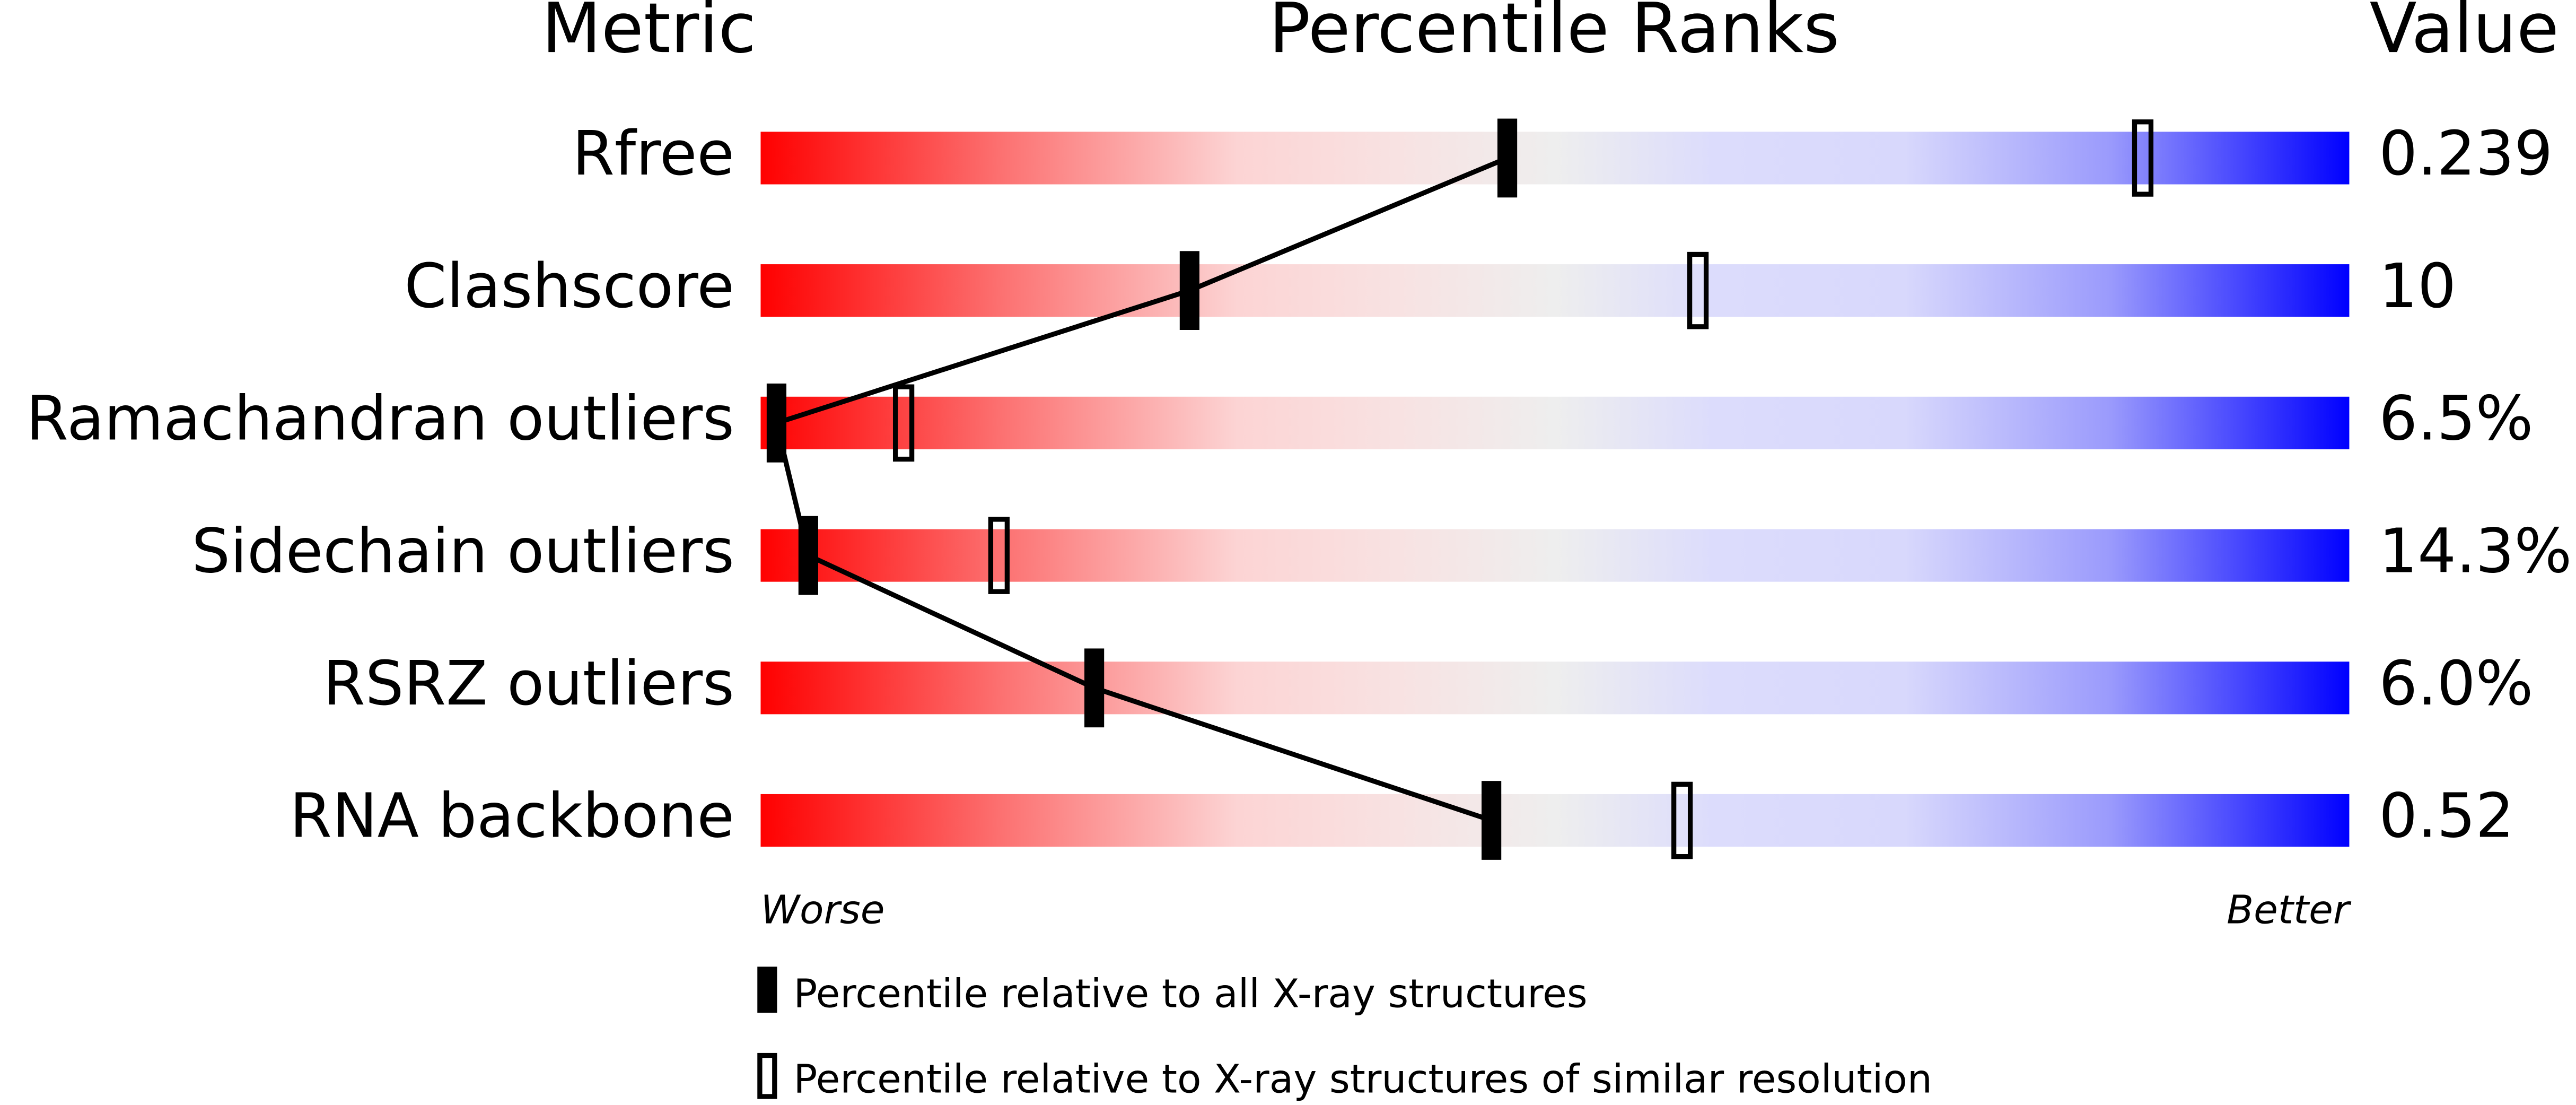 This screenshot has height=1105, width=2576. I want to click on header-percentile: Percentile Ranks, so click(1554, 34).